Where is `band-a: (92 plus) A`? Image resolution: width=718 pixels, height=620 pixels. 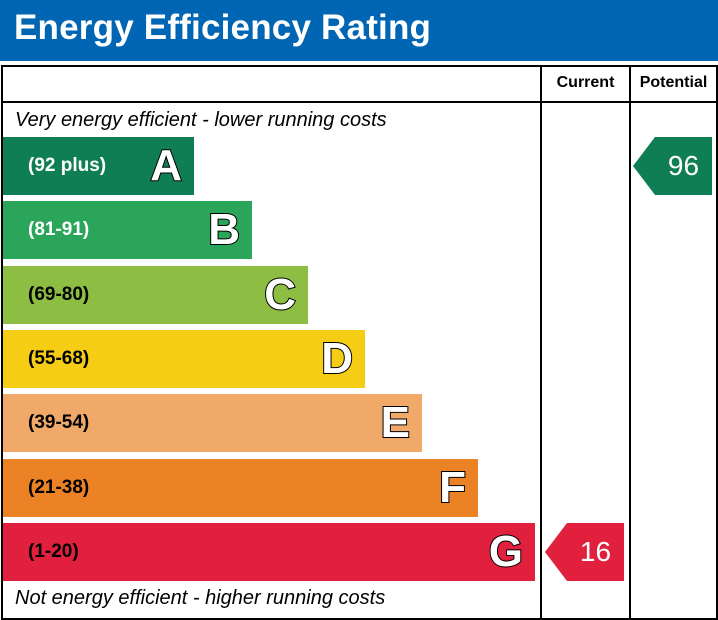
band-a: (92 plus) A is located at coordinates (98, 166).